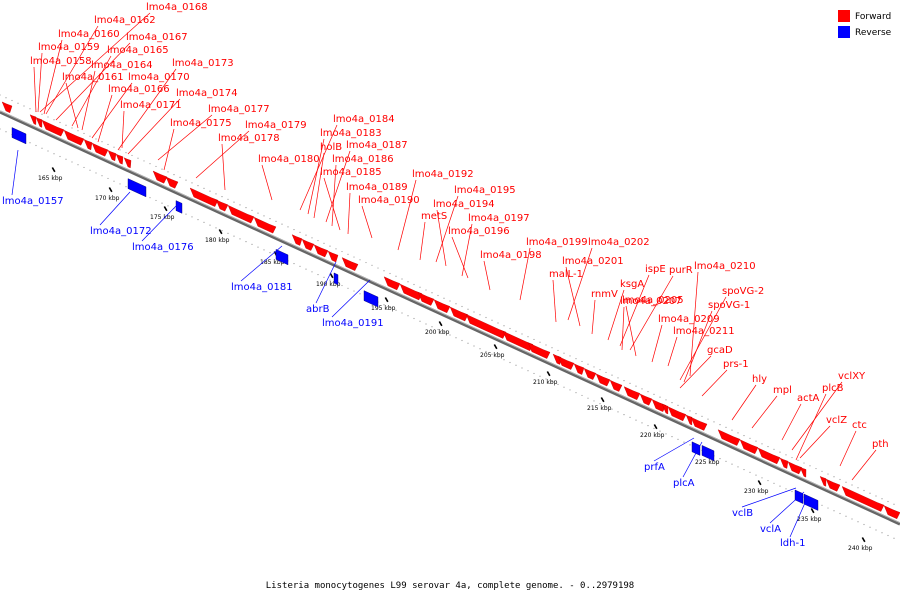 Image resolution: width=900 pixels, height=600 pixels. I want to click on forward-gene-label: rnmV, so click(604, 294).